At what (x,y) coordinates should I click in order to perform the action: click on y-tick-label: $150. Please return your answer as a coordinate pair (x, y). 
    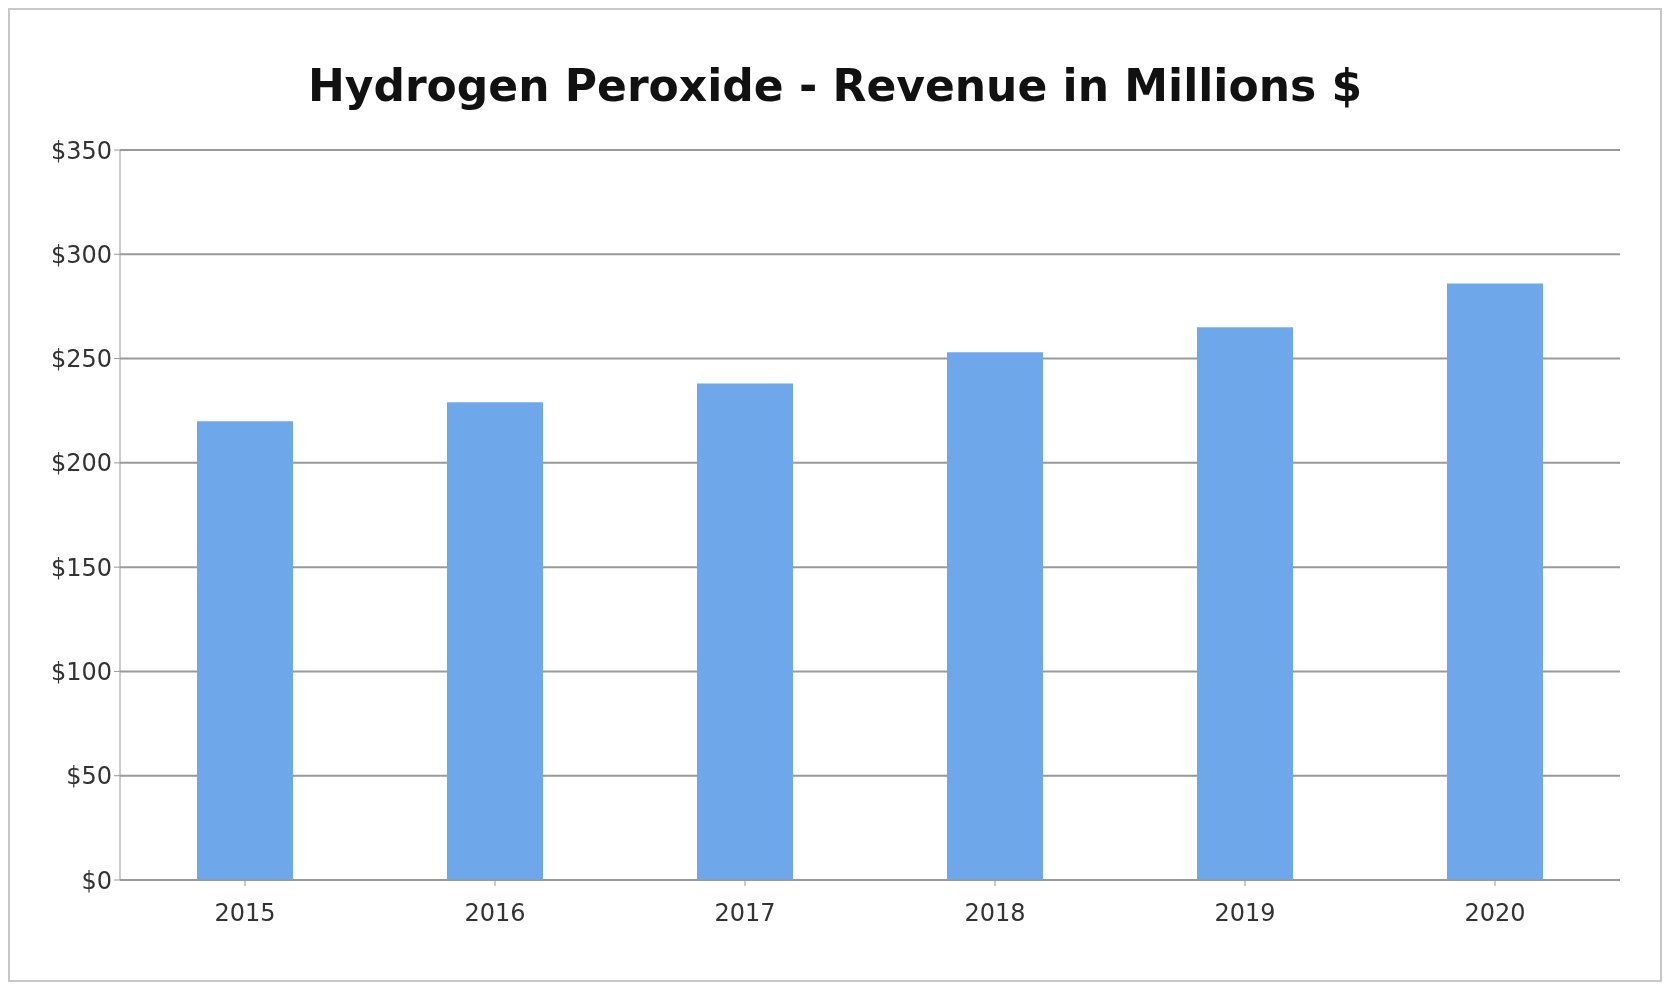
    Looking at the image, I should click on (81, 567).